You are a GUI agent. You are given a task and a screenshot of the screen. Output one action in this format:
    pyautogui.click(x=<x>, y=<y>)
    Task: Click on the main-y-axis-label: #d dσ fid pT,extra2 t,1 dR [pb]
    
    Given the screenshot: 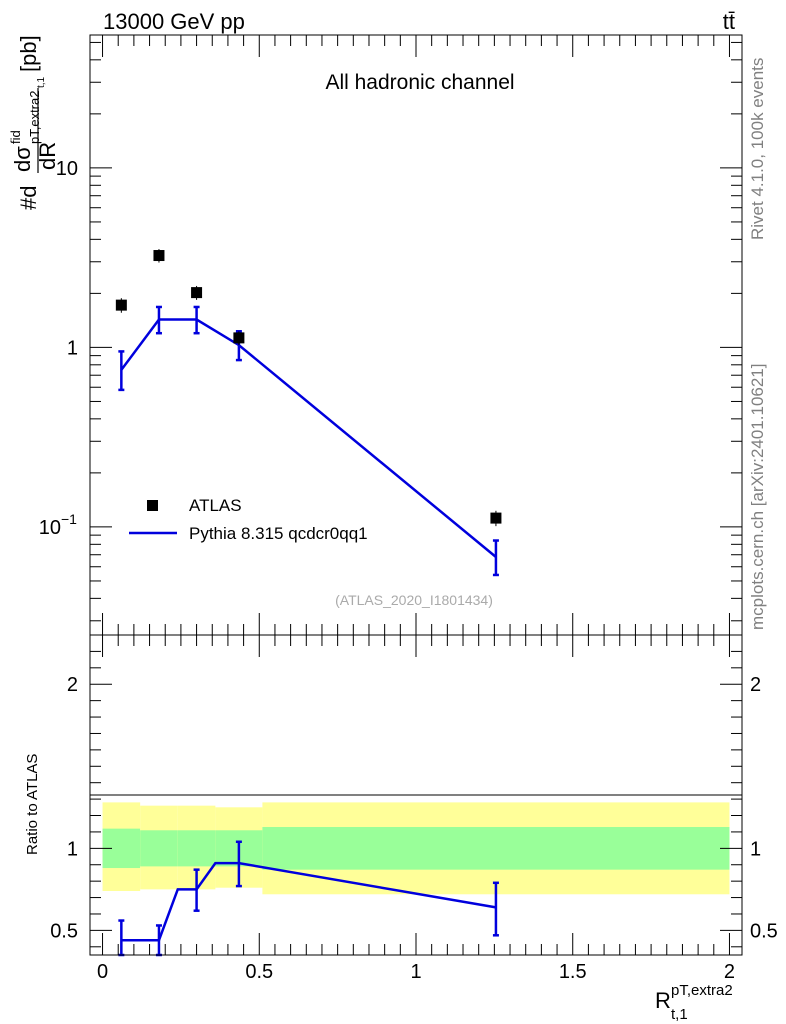 What is the action you would take?
    pyautogui.click(x=34, y=122)
    